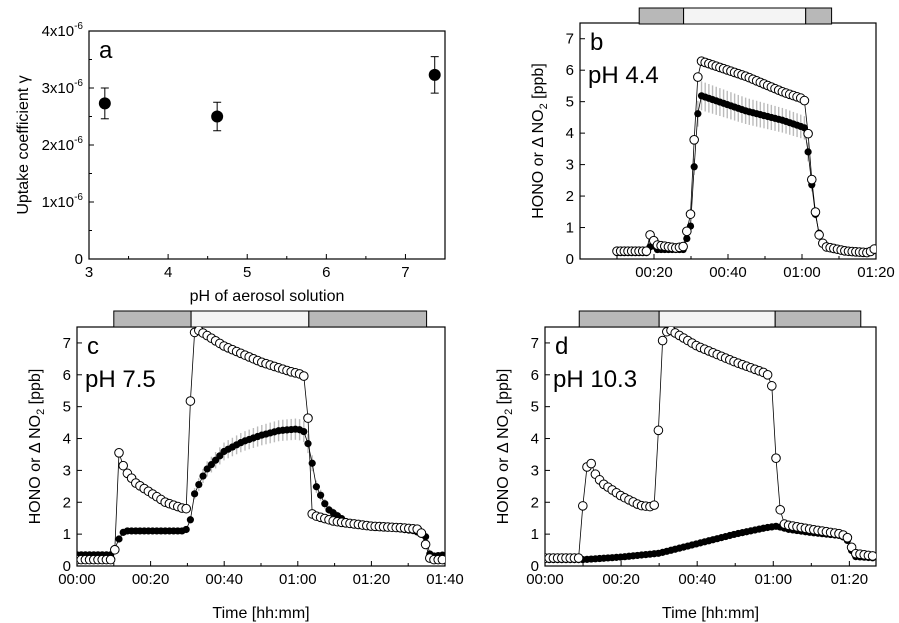  I want to click on panel-letter: d, so click(561, 346).